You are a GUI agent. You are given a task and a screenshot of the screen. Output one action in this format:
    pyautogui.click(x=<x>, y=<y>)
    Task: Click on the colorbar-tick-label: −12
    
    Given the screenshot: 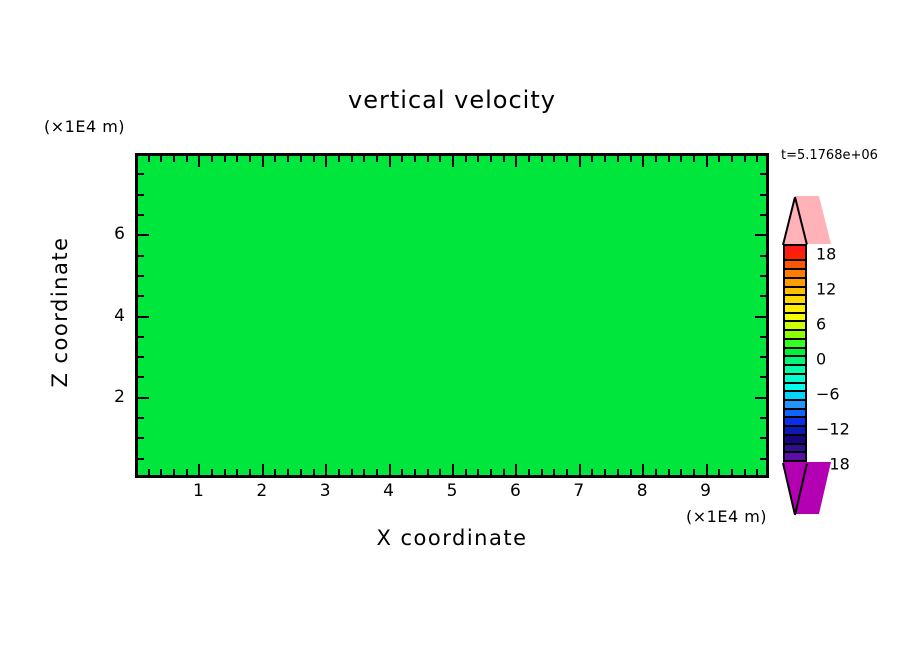 What is the action you would take?
    pyautogui.click(x=833, y=429)
    